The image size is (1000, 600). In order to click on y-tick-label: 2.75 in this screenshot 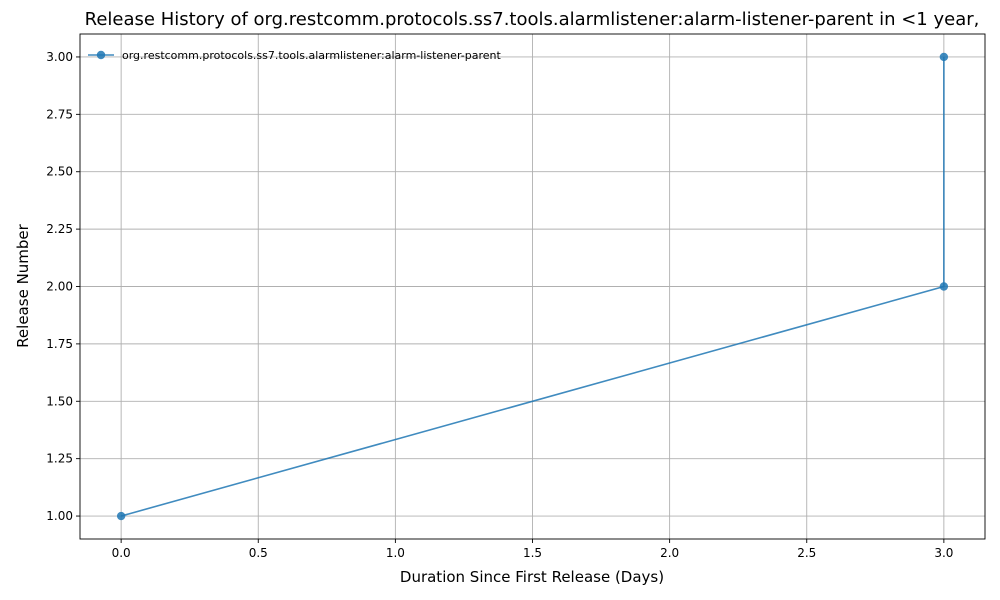, I will do `click(59, 114)`.